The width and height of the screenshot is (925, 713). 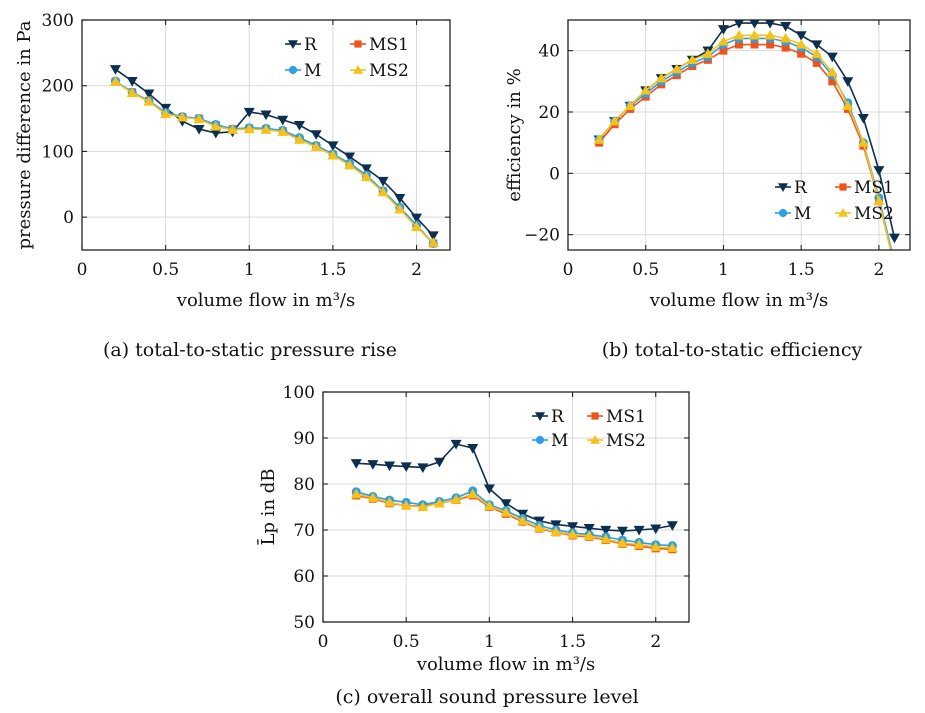 I want to click on y-axis-label: pressure difference in Pa, so click(x=24, y=134).